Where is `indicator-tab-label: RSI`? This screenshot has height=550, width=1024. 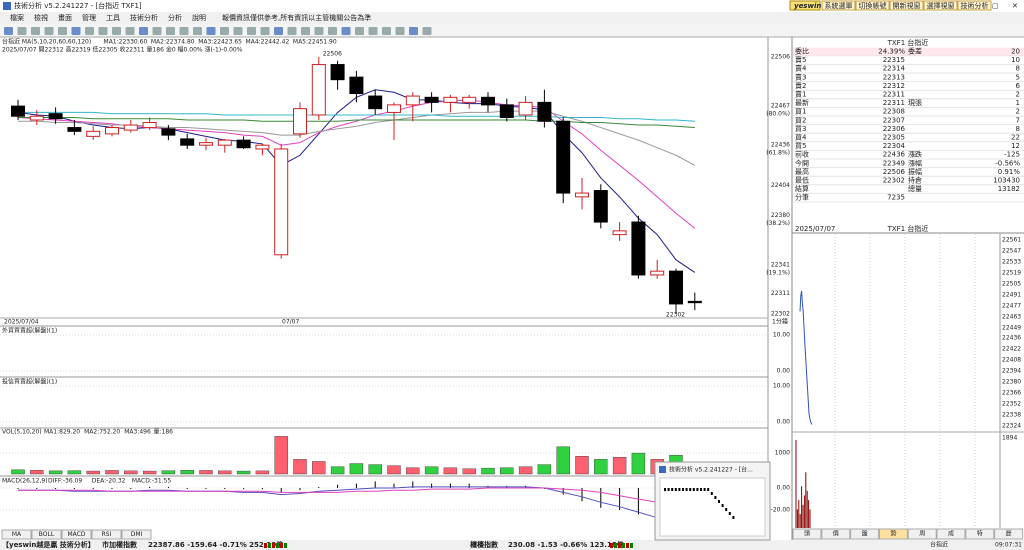
indicator-tab-label: RSI is located at coordinates (107, 534).